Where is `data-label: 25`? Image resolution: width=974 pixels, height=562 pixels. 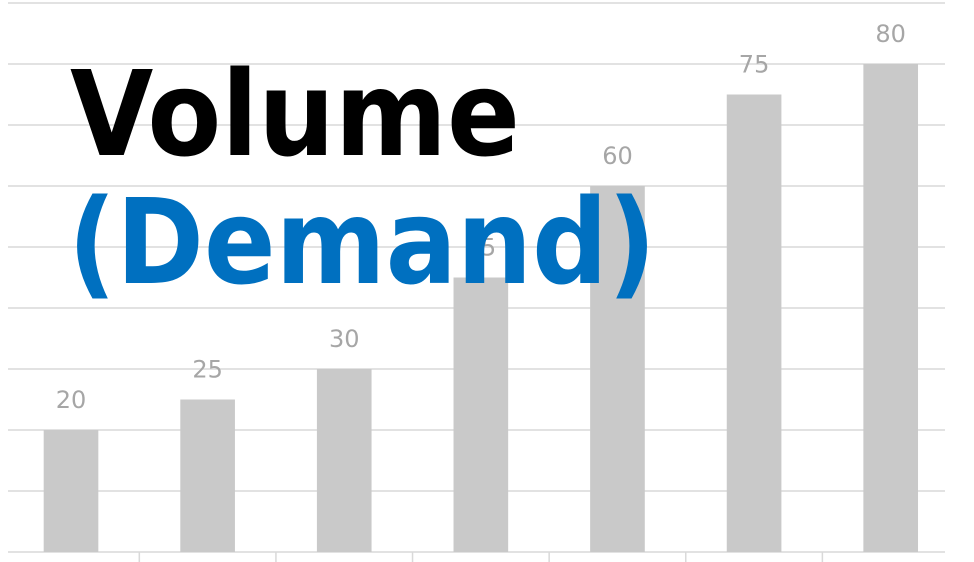 data-label: 25 is located at coordinates (207, 370).